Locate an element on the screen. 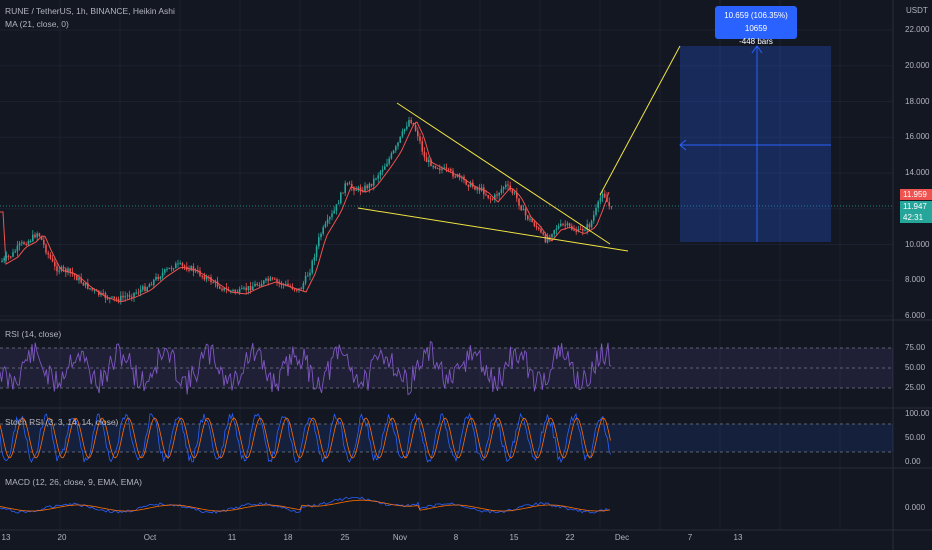 This screenshot has width=932, height=550. measure-box is located at coordinates (755, 144).